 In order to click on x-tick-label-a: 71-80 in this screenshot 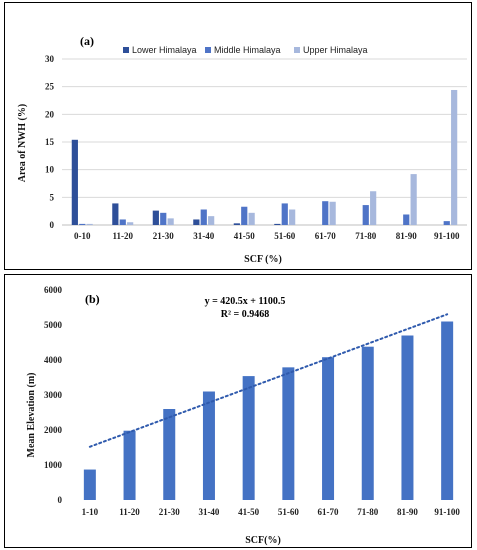, I will do `click(365, 236)`.